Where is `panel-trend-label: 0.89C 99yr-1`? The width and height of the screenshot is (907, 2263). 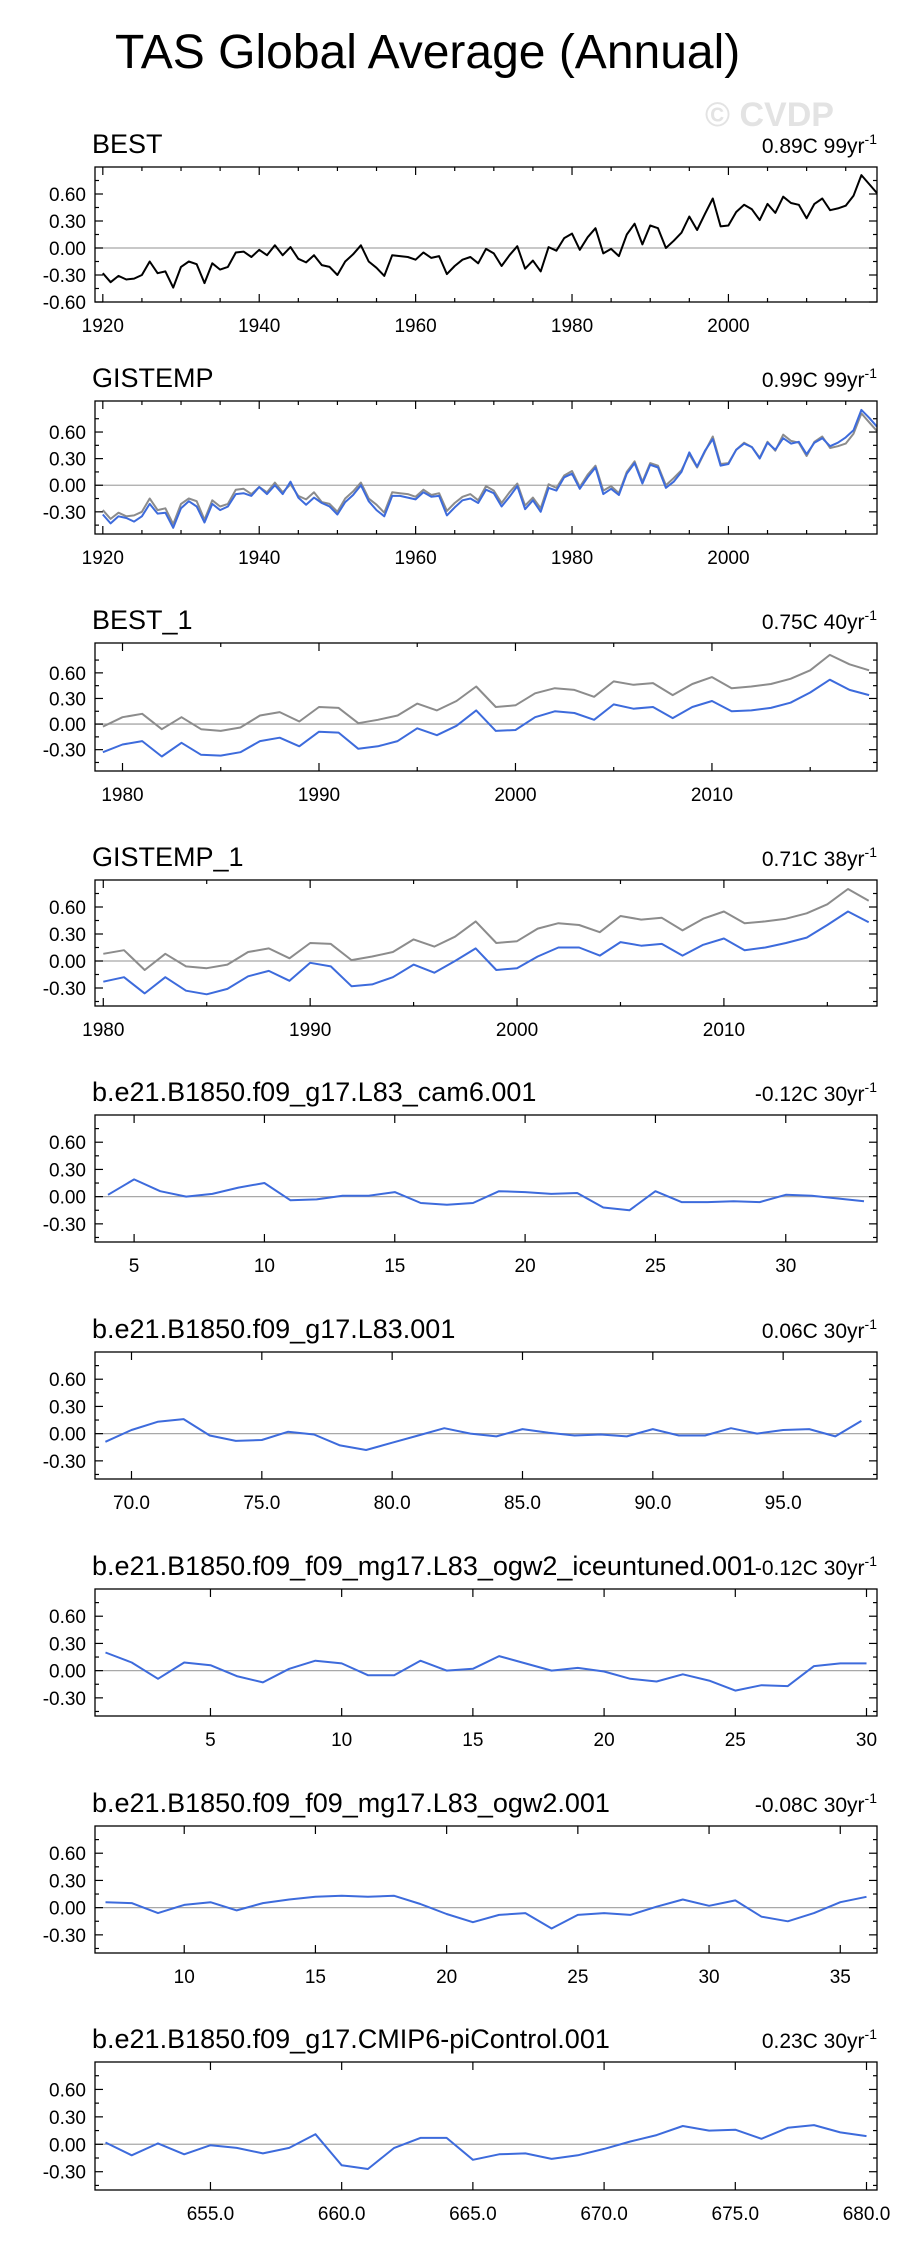
panel-trend-label: 0.89C 99yr-1 is located at coordinates (819, 144).